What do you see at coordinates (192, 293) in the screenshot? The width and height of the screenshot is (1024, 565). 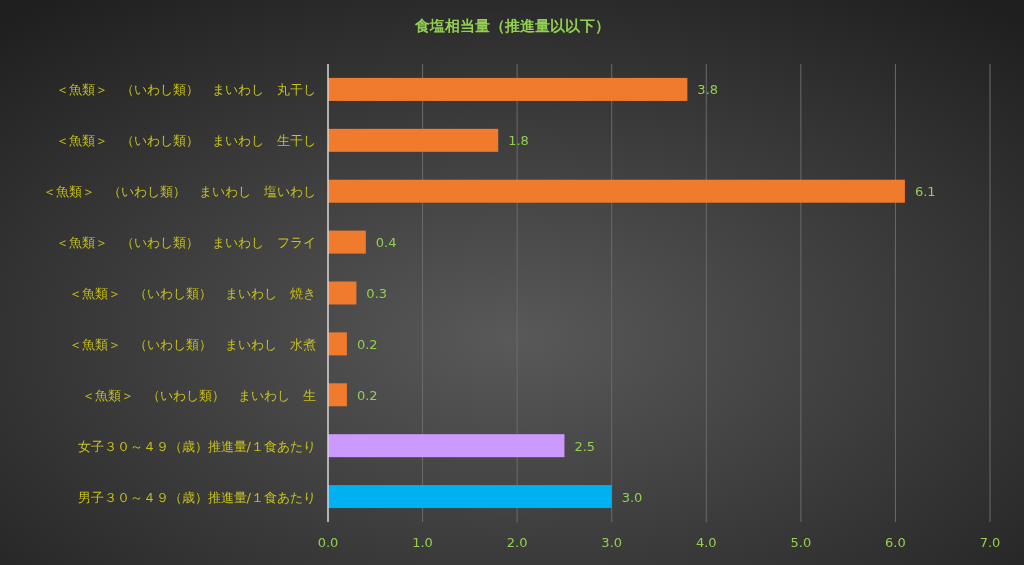 I see `y-tick-label: ＜魚類＞ （いわし類） まいわし 焼き` at bounding box center [192, 293].